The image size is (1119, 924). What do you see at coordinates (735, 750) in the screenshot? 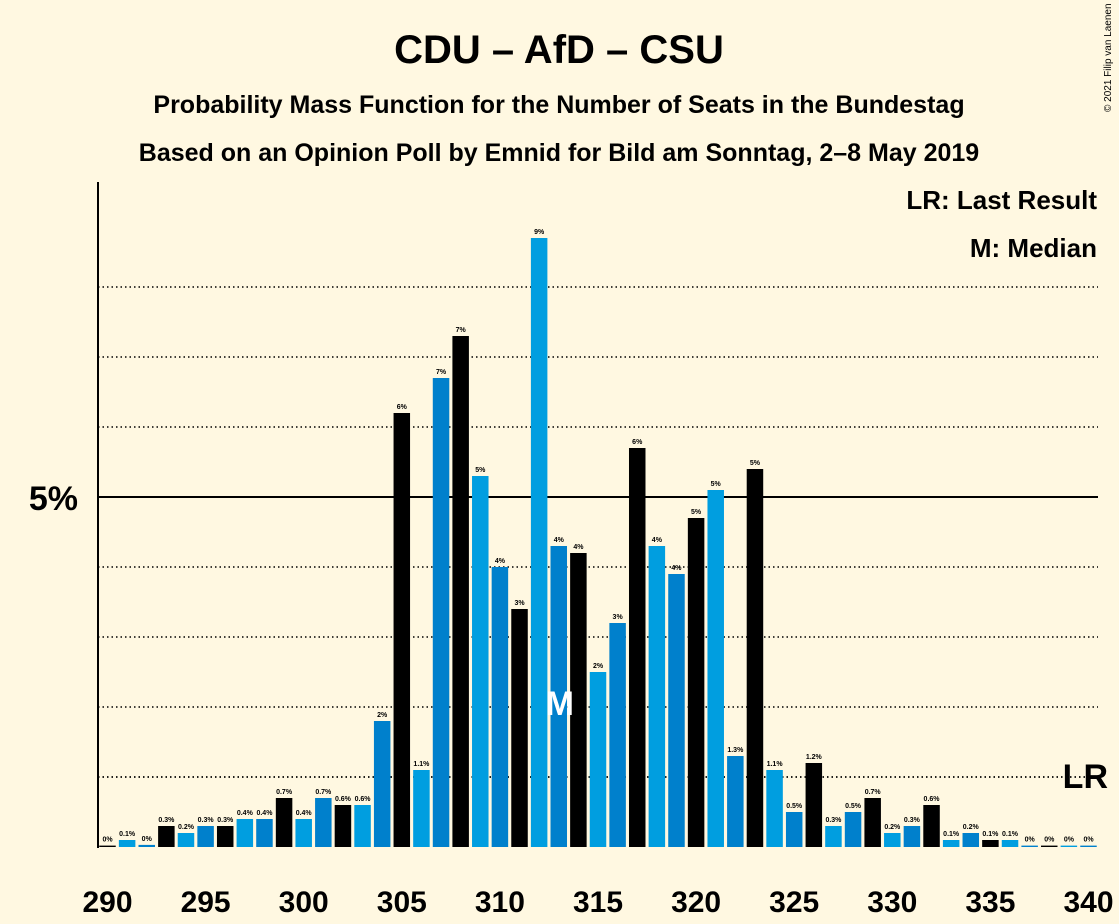
I see `data-label-322: 1.3%` at bounding box center [735, 750].